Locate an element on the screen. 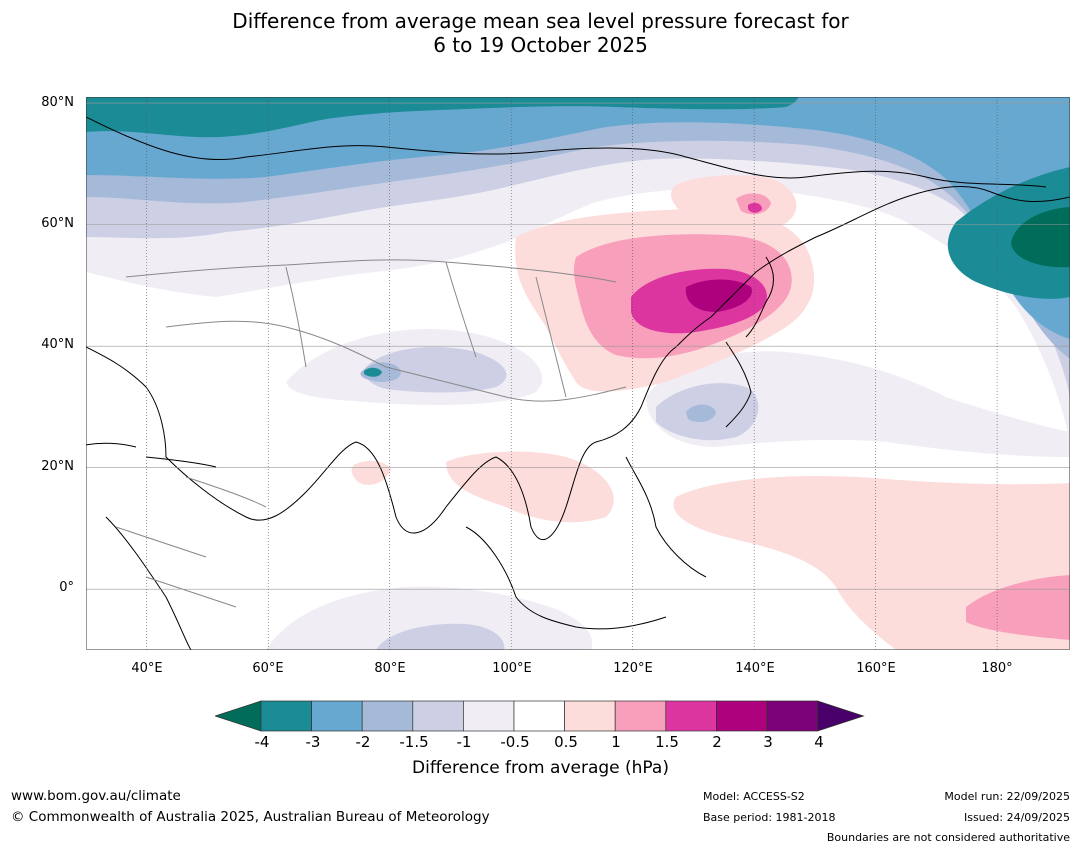  lat-label-40n: 40°N is located at coordinates (57, 344).